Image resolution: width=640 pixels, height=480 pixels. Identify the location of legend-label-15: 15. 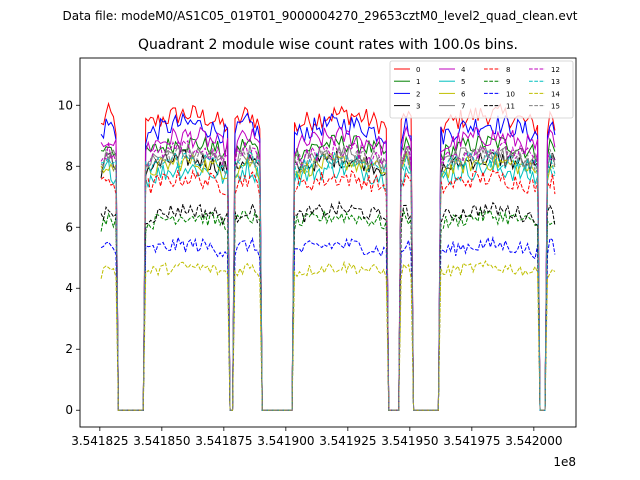
(555, 107).